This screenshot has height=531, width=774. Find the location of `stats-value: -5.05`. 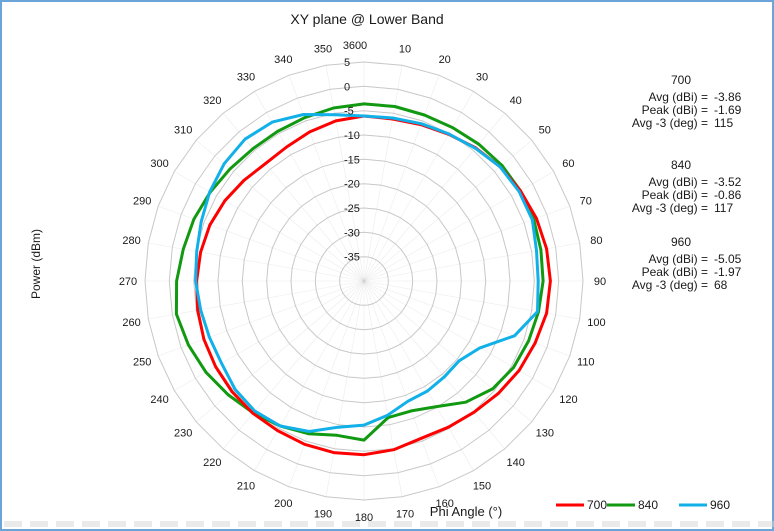

stats-value: -5.05 is located at coordinates (728, 259).